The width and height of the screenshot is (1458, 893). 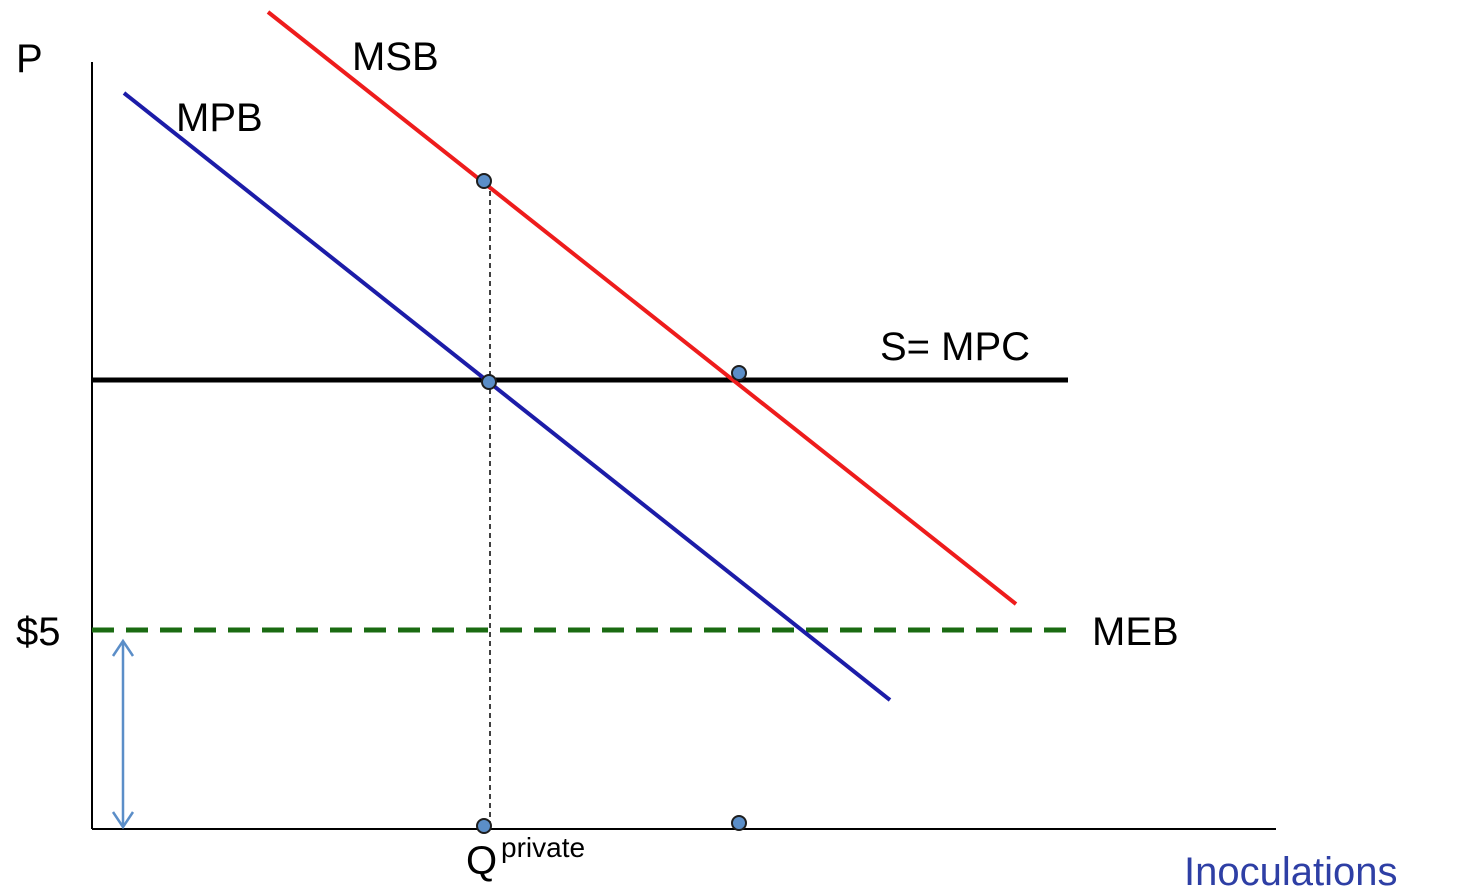 I want to click on mpb-label: MPB, so click(x=219, y=118).